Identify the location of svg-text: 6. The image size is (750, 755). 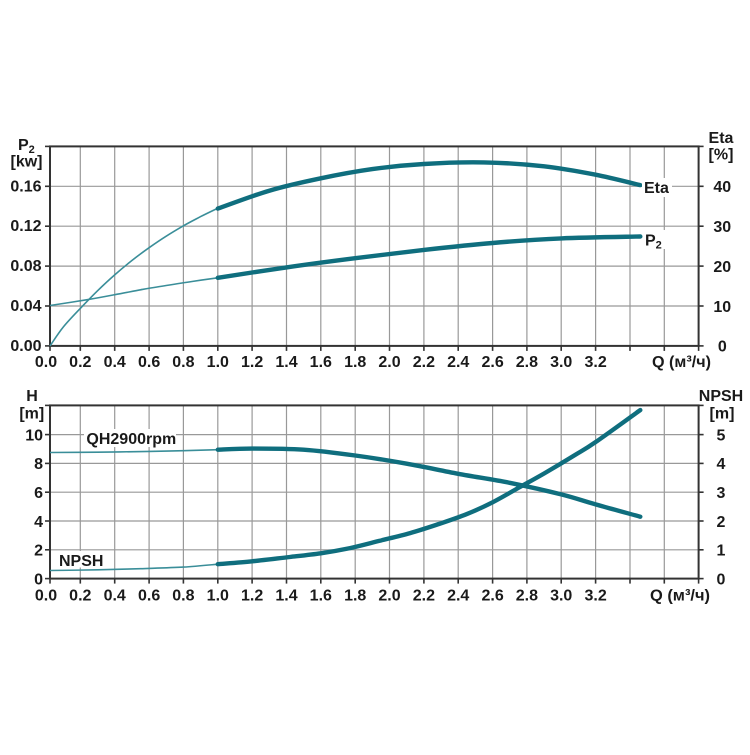
(38, 493).